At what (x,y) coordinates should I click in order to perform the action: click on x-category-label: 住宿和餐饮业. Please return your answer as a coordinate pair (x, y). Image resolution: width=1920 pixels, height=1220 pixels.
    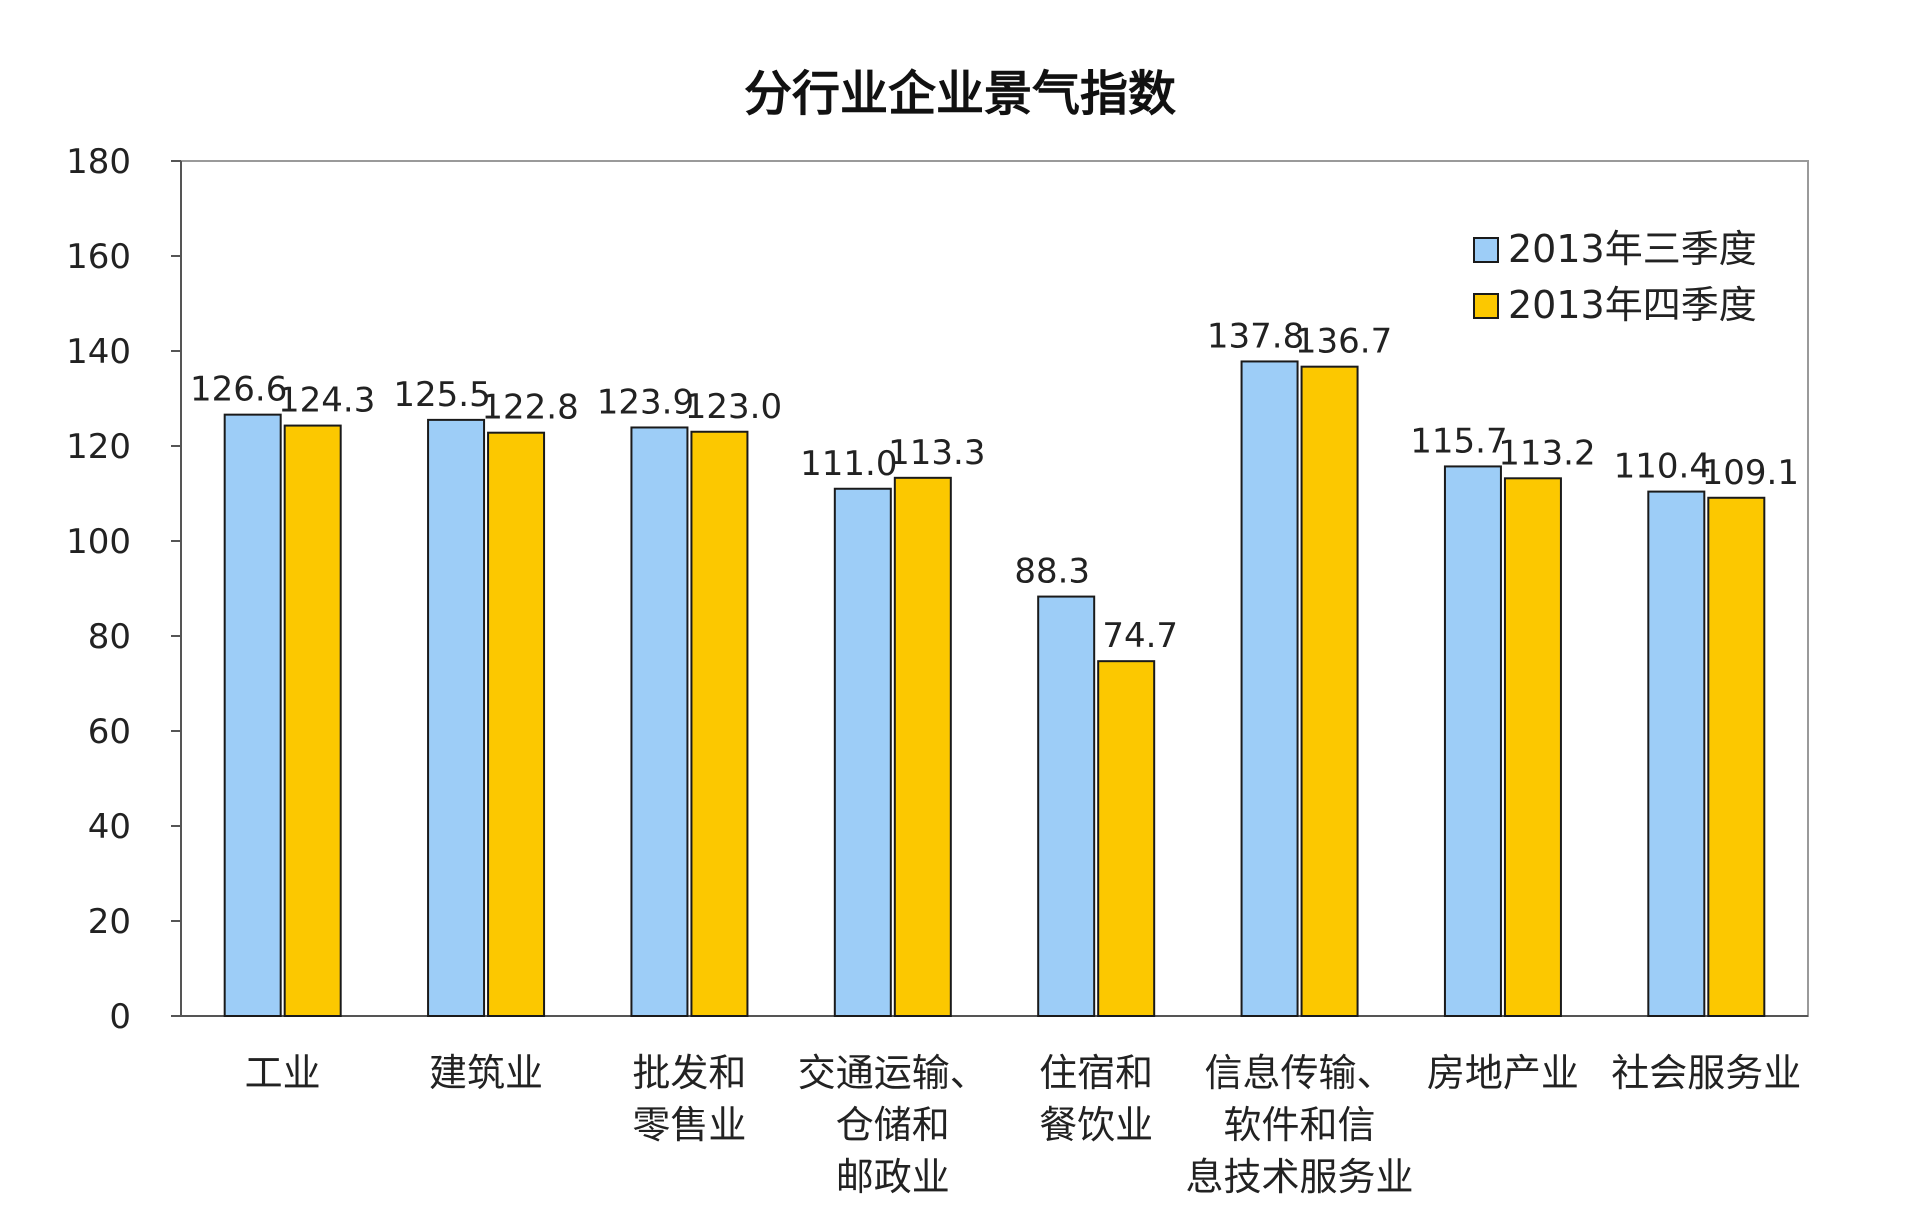
    Looking at the image, I should click on (1096, 1099).